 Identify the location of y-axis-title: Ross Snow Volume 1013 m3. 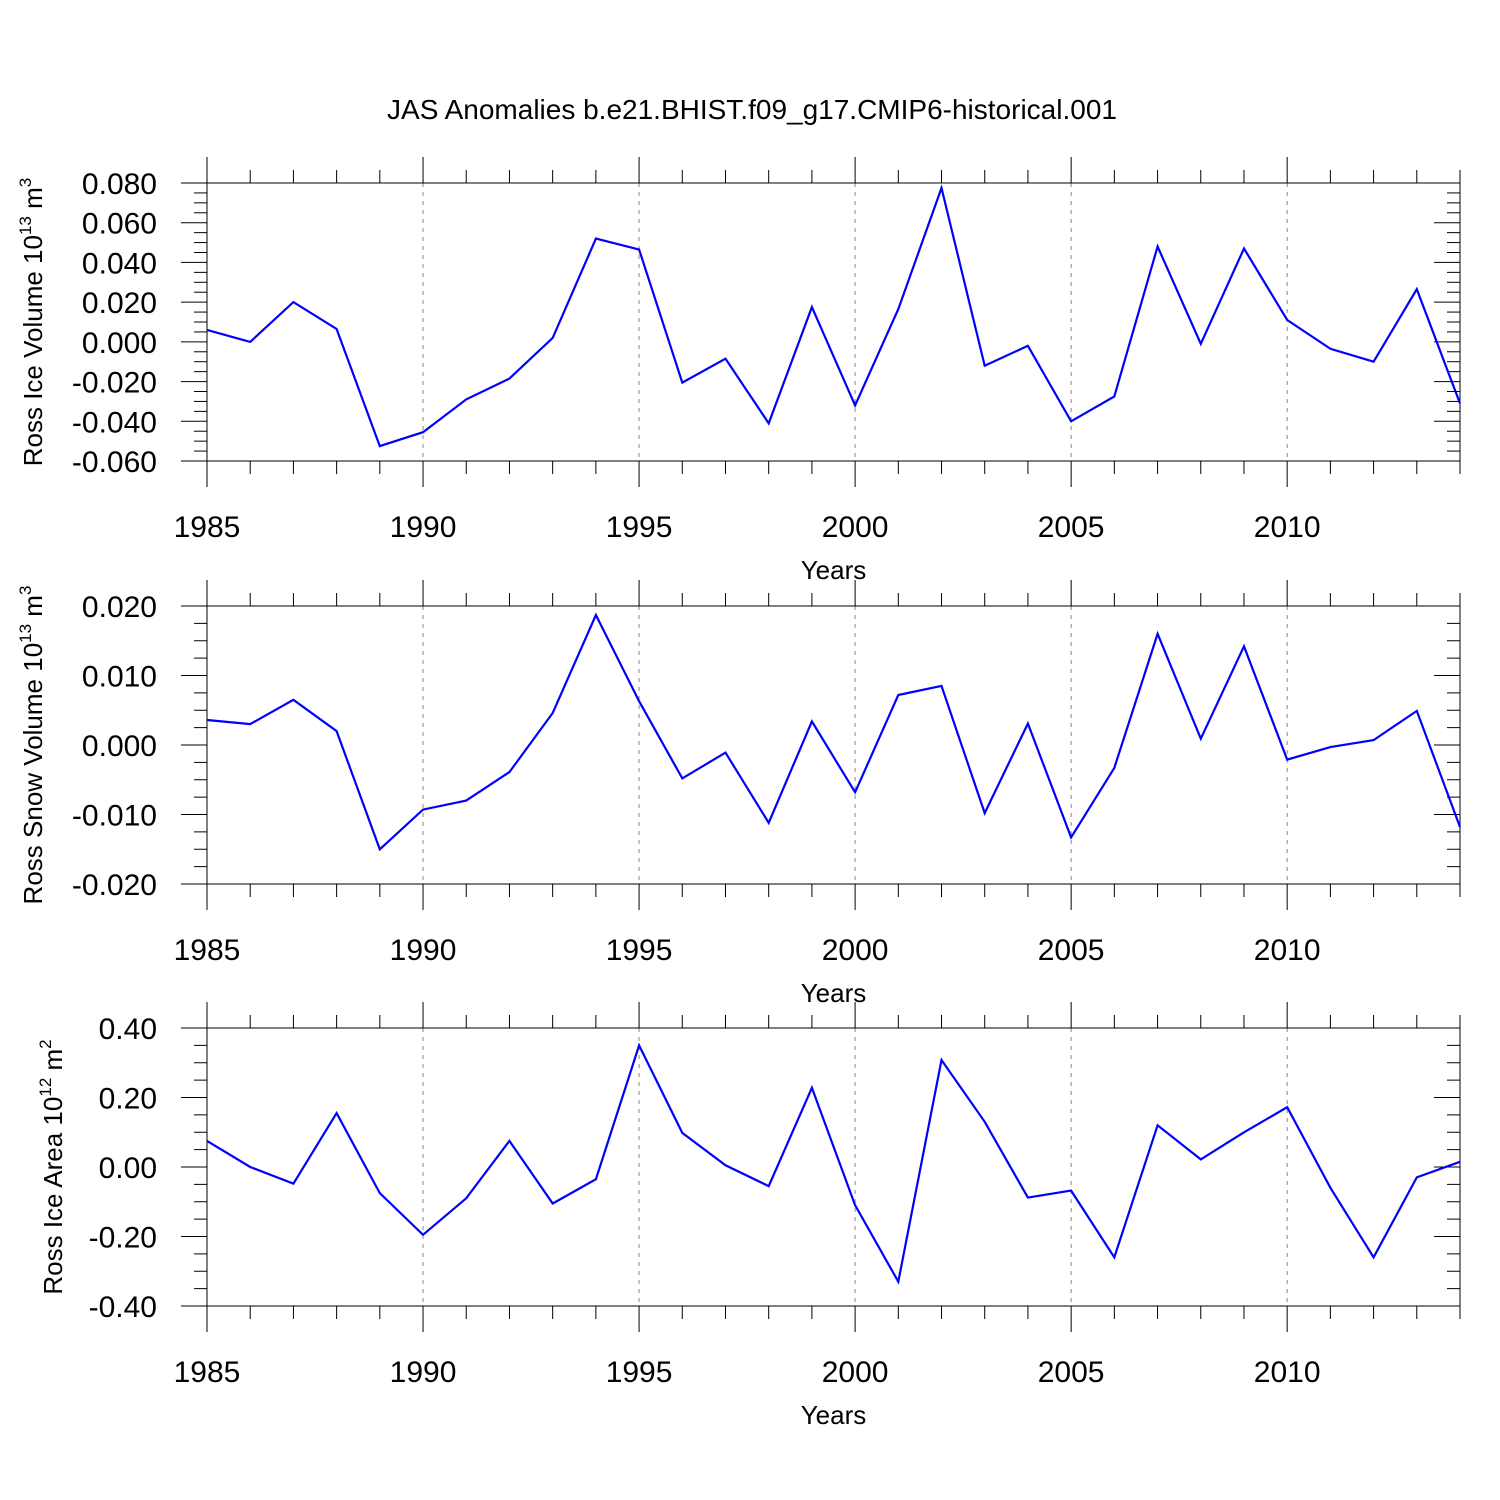
(32, 745).